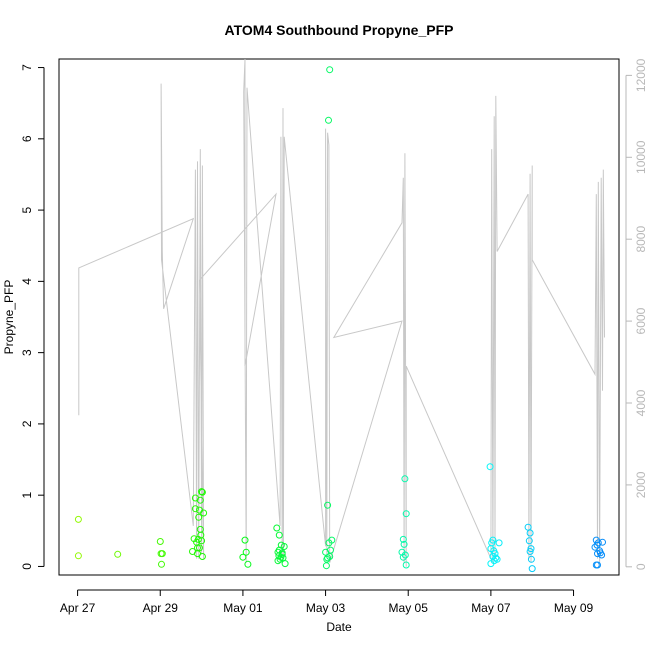  I want to click on y2-tick-label: 12000, so click(641, 75).